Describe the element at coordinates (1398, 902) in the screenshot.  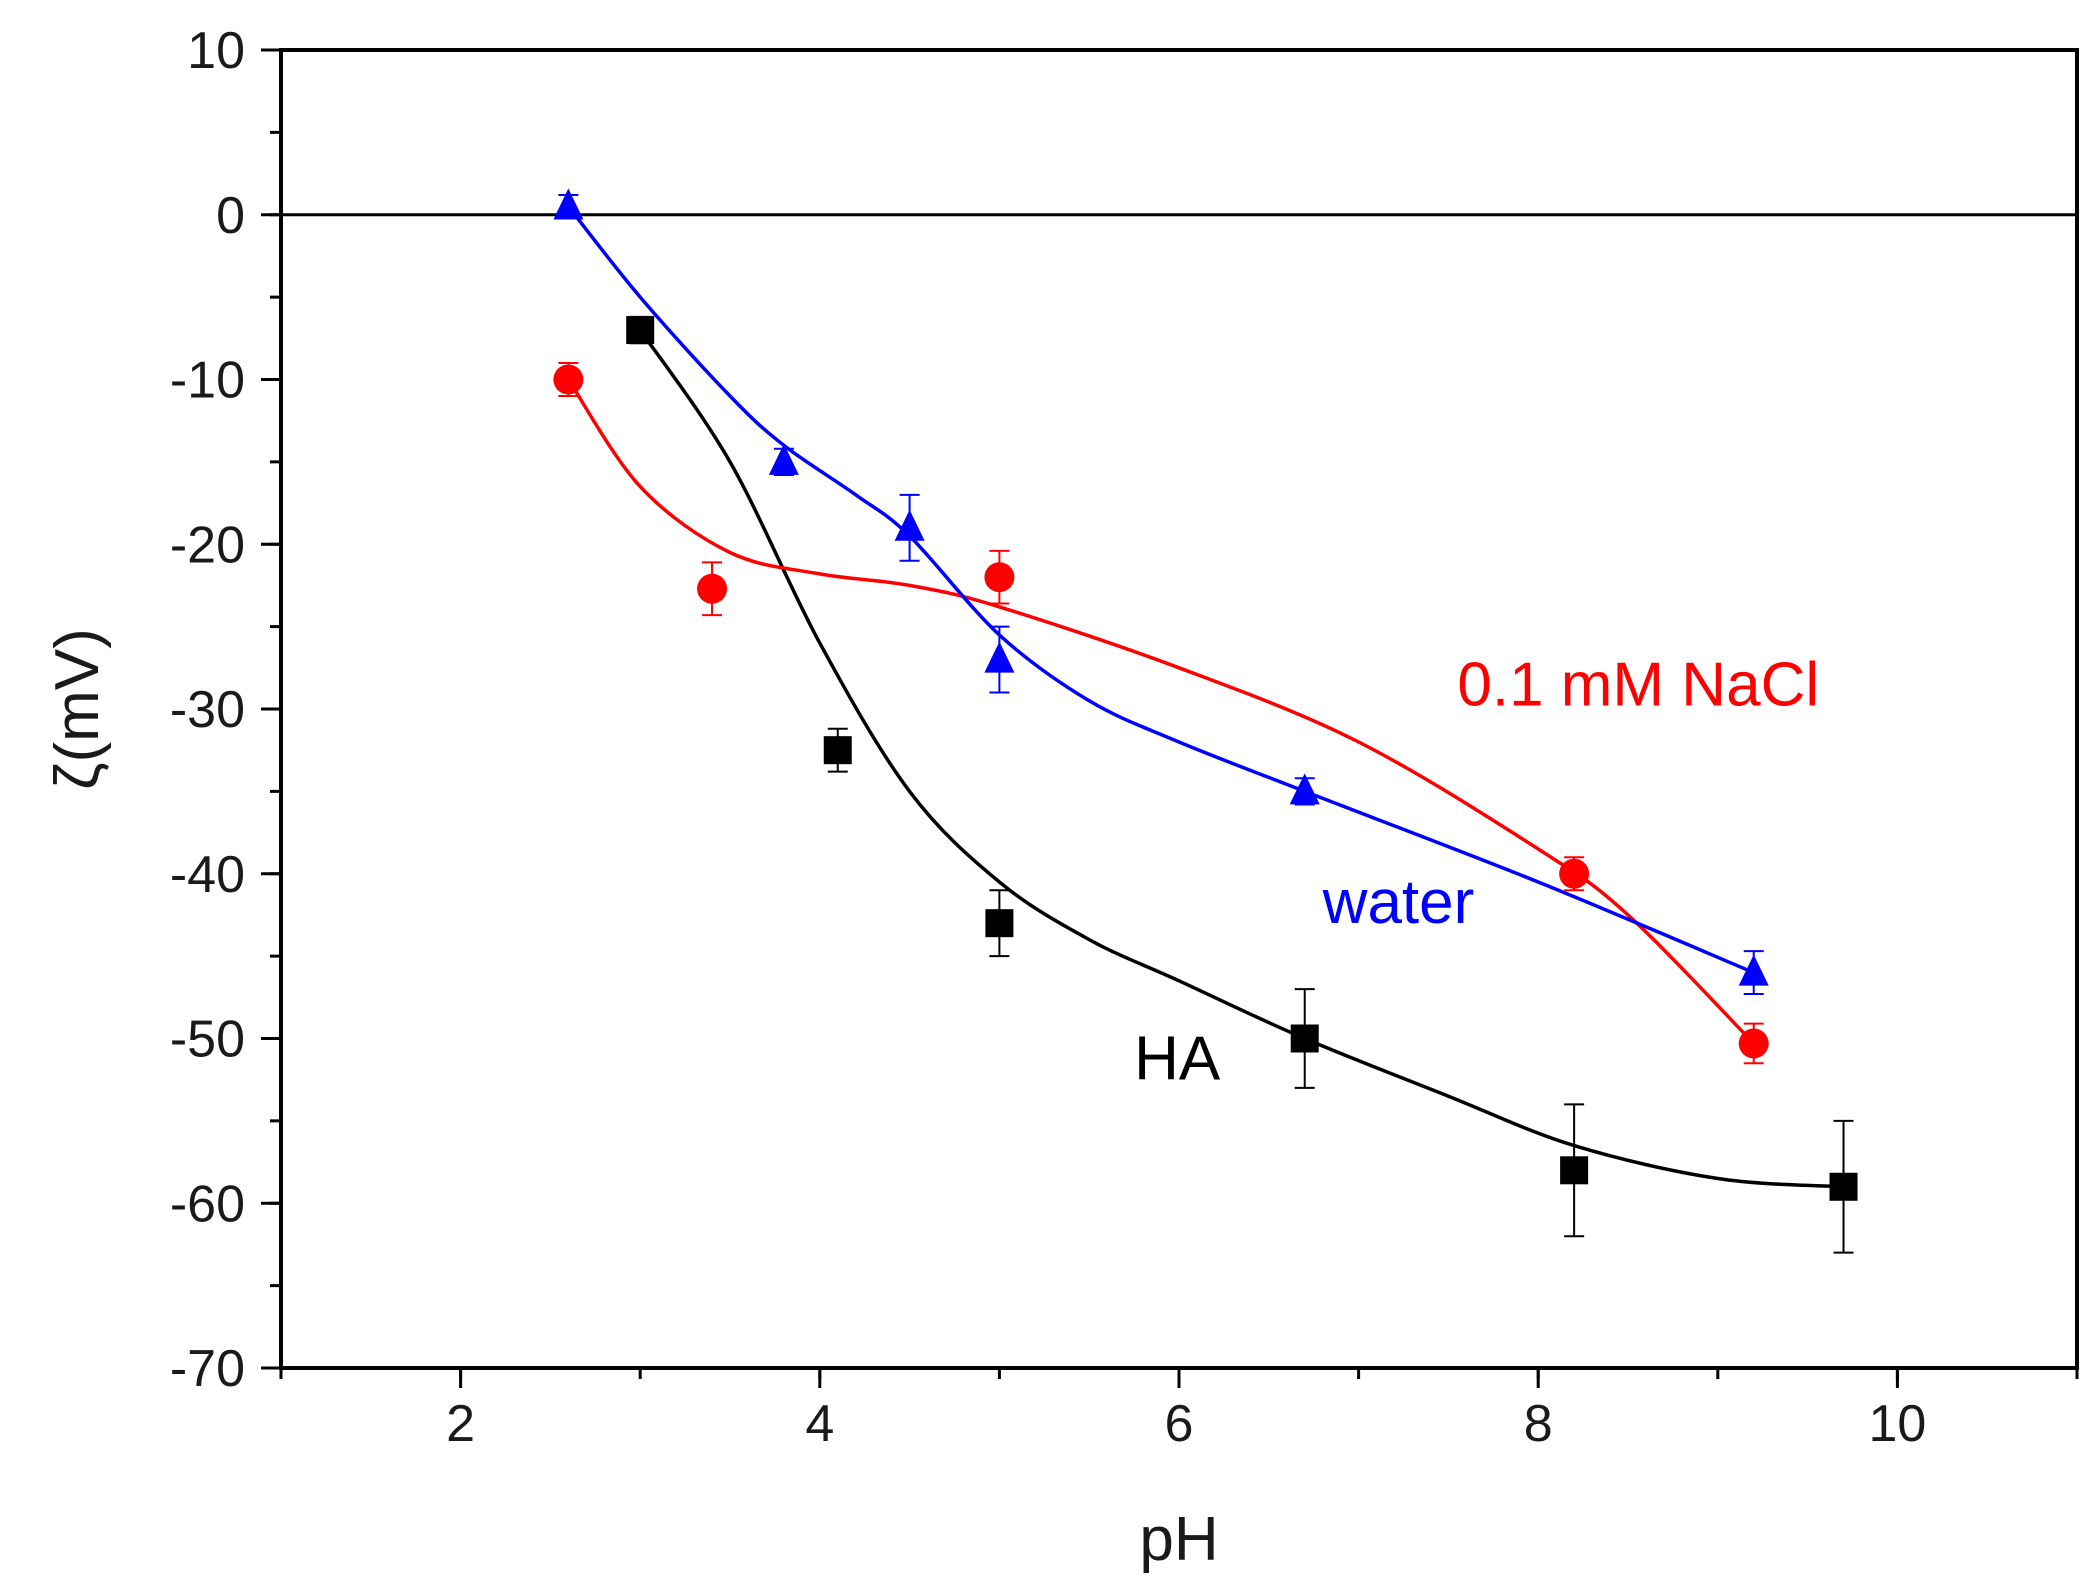
I see `label-water: water` at that location.